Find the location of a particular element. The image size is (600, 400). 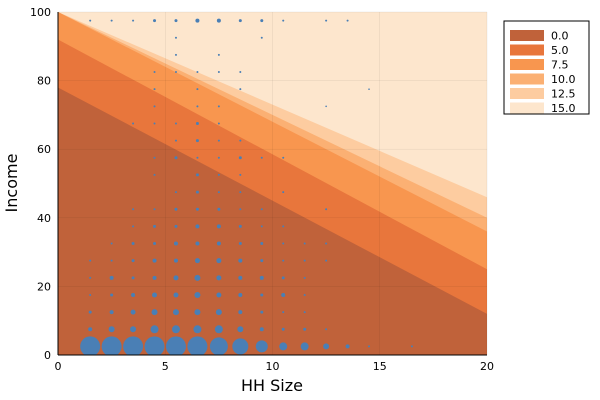

y-tick-label: 20 is located at coordinates (44, 286).